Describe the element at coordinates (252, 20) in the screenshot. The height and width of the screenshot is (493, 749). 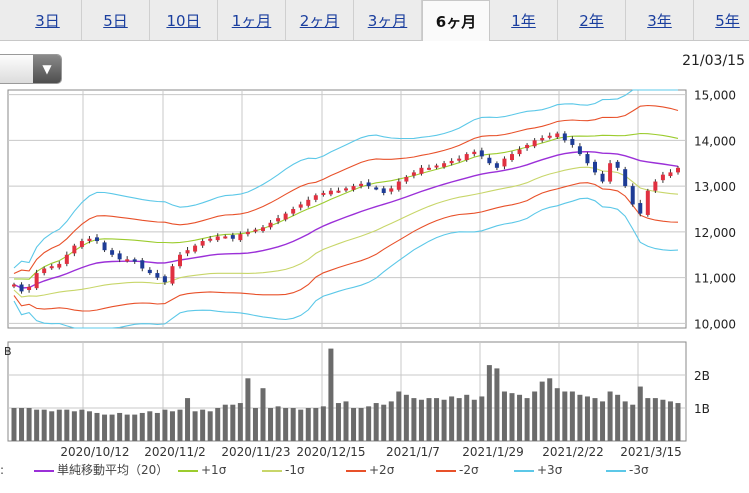
I see `tab-period-3: 1ヶ月` at that location.